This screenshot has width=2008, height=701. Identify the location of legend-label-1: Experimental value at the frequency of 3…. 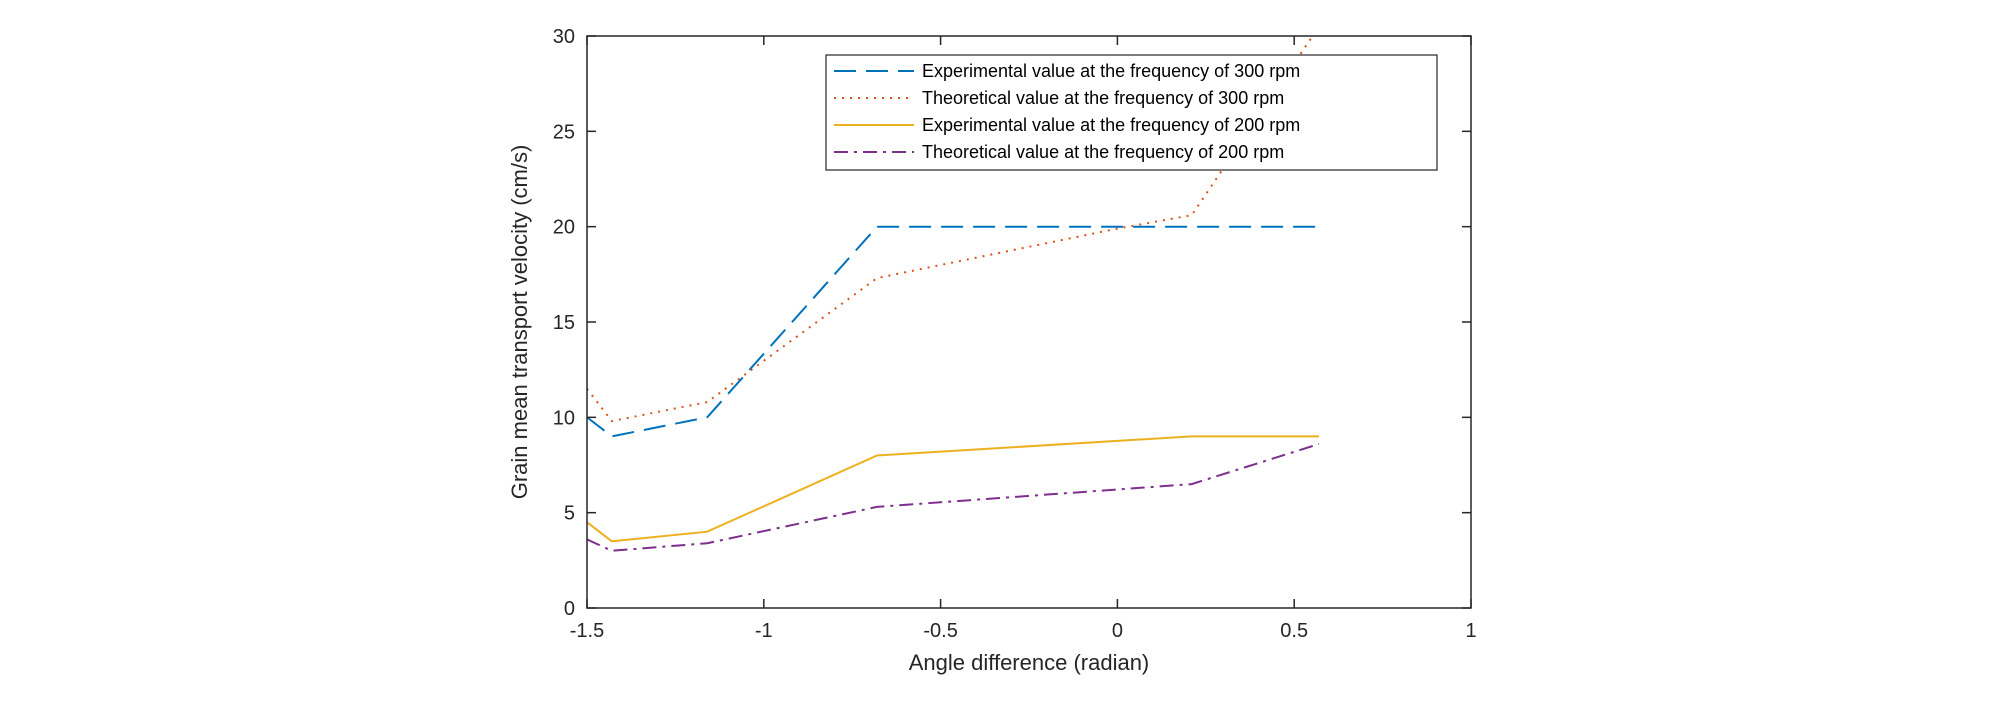
(1111, 71).